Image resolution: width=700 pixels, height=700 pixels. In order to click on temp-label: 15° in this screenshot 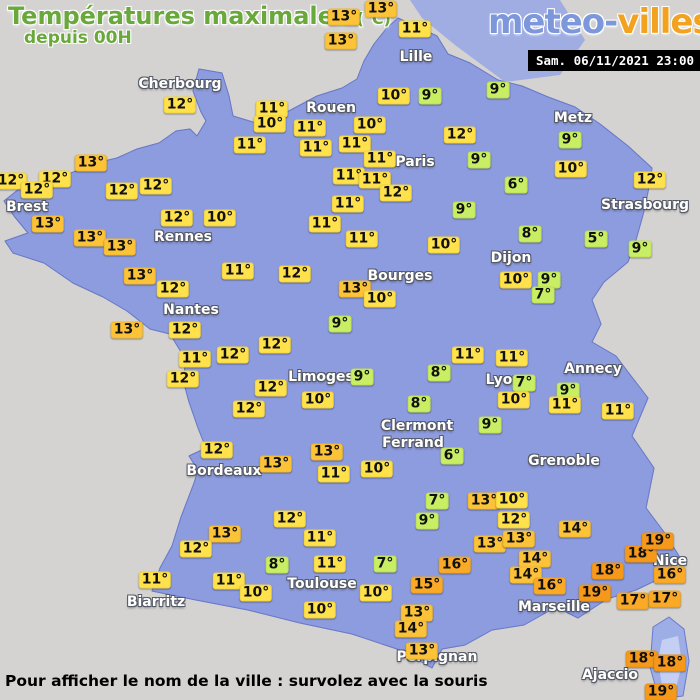, I will do `click(427, 585)`.